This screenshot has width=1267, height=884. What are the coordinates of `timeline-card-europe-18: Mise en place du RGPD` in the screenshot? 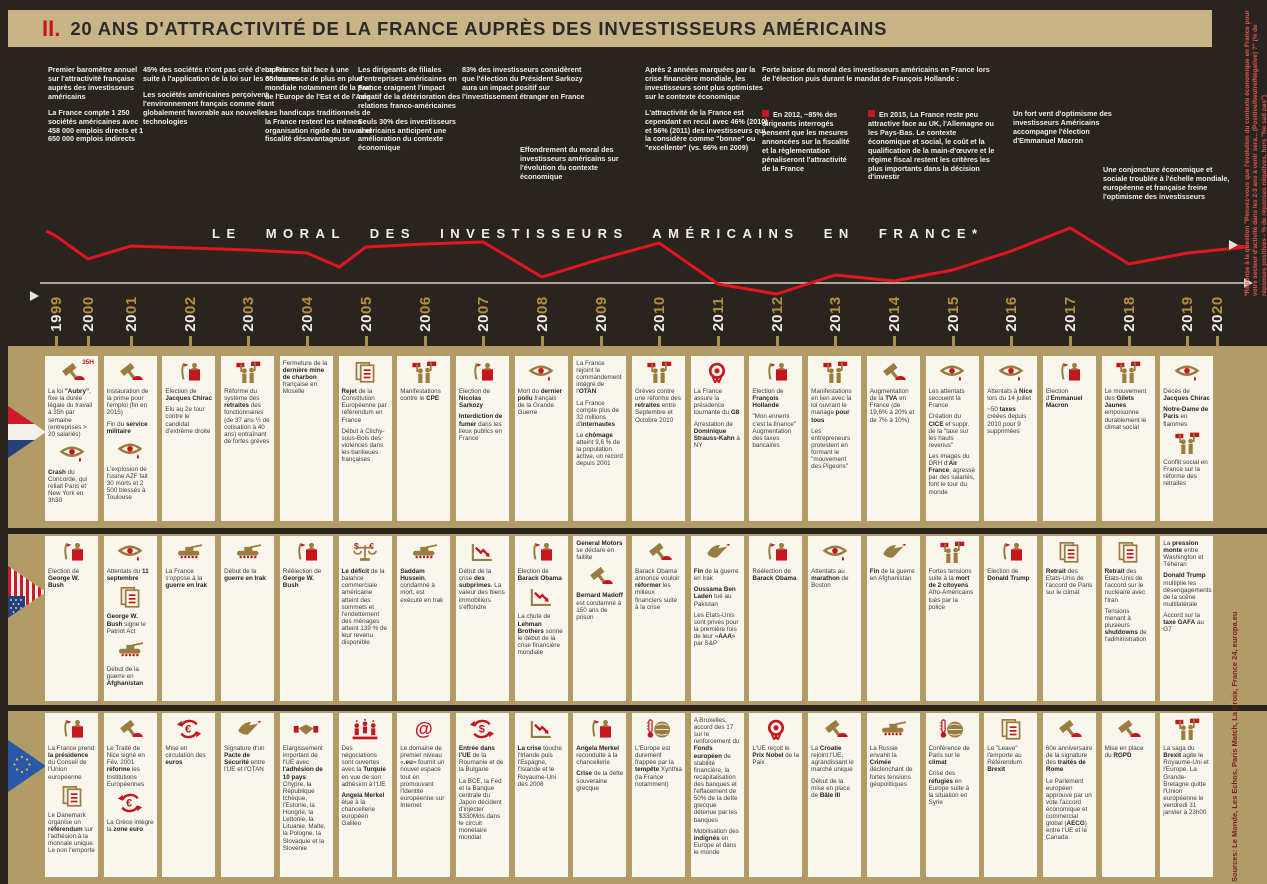 It's located at (1128, 795).